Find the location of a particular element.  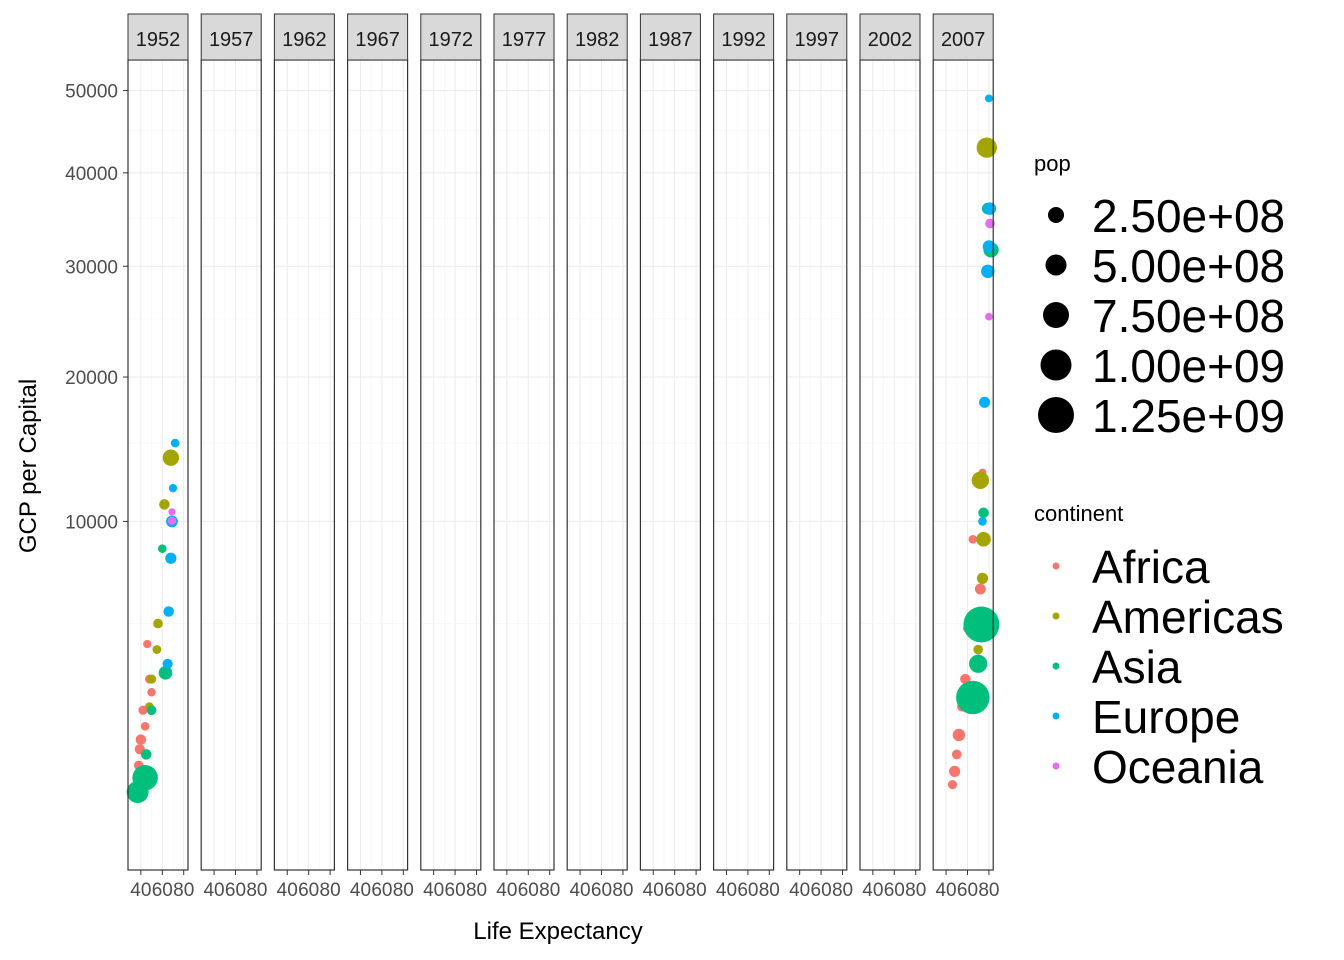

facet-panel-1952: 1952 40 60 80 is located at coordinates (160, 457).